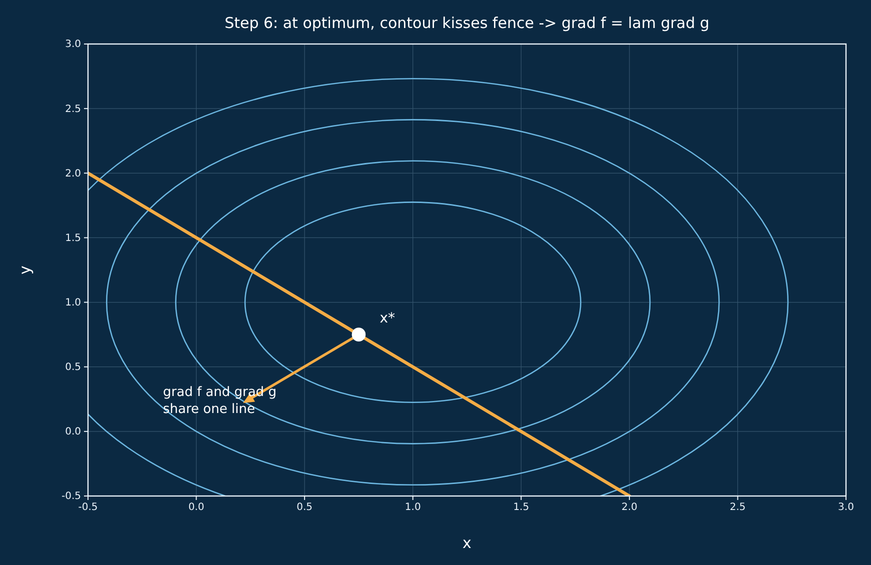 This screenshot has width=871, height=565. Describe the element at coordinates (71, 496) in the screenshot. I see `y-tick-label: -0.5` at that location.